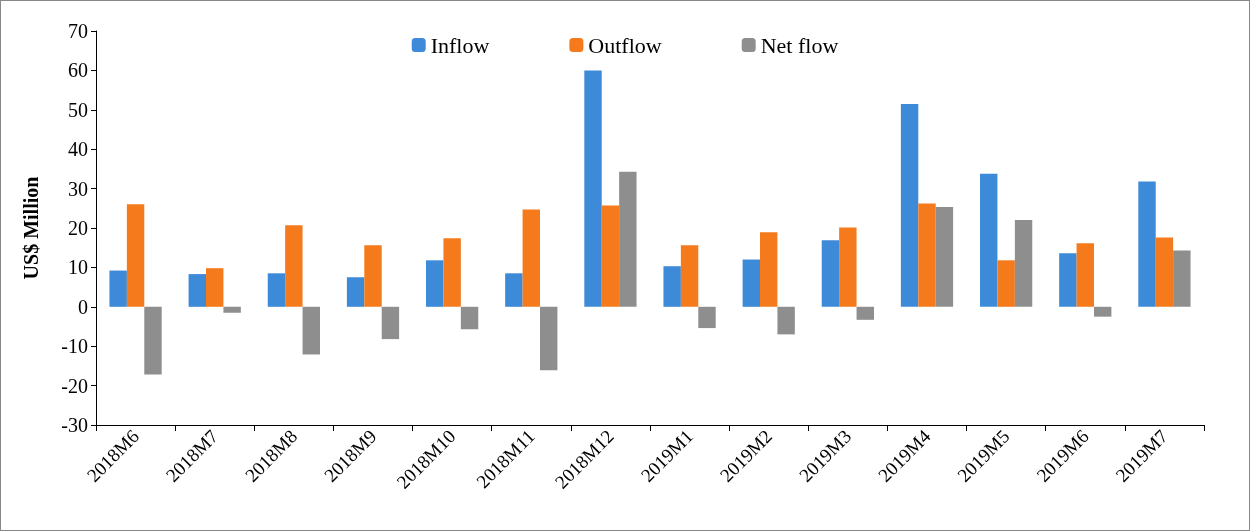 This screenshot has width=1250, height=531. Describe the element at coordinates (78, 70) in the screenshot. I see `y-tick-label: 60` at that location.